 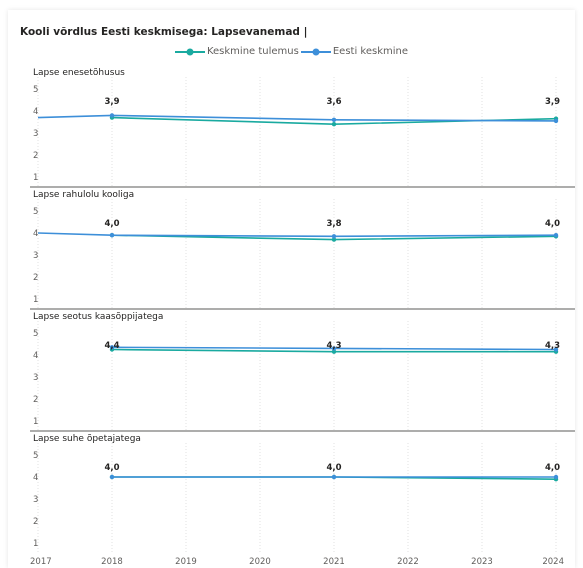 What do you see at coordinates (83, 195) in the screenshot?
I see `panel-label-1: Lapse rahulolu kooliga` at bounding box center [83, 195].